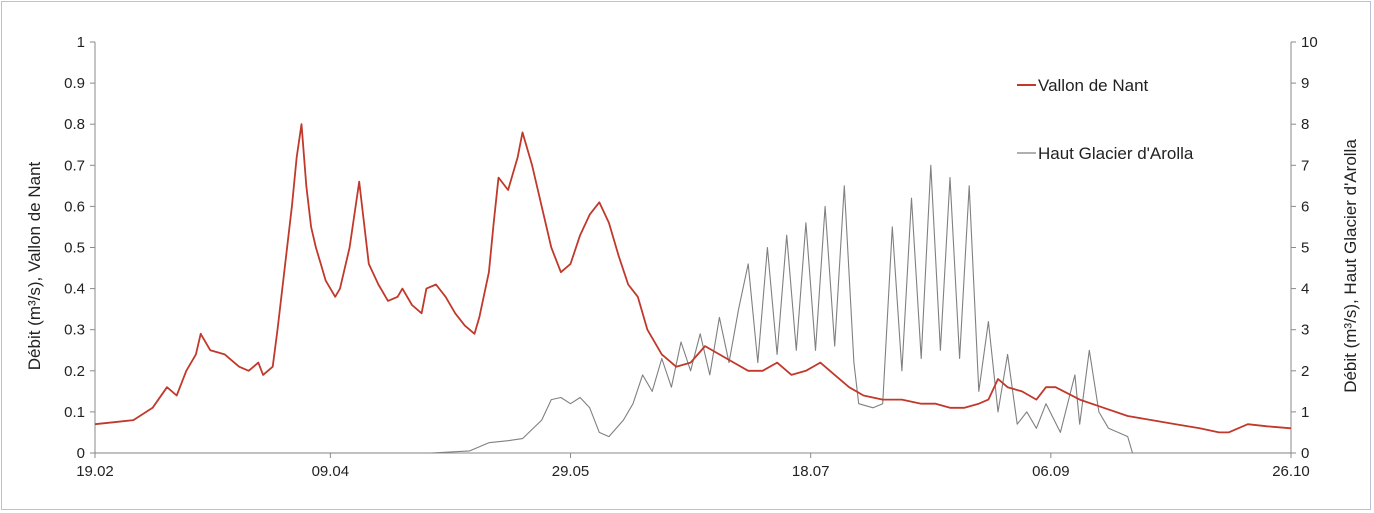 Image resolution: width=1374 pixels, height=513 pixels. What do you see at coordinates (1305, 124) in the screenshot?
I see `right-y-tick-label: 8` at bounding box center [1305, 124].